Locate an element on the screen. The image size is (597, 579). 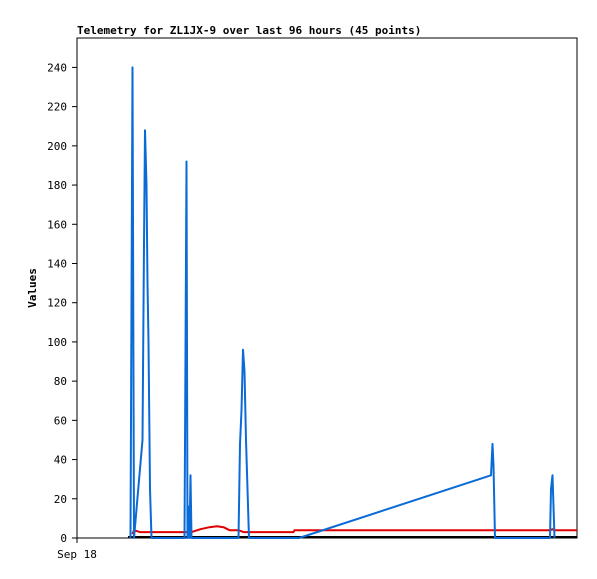
x-axis-ticks: Sep 18 is located at coordinates (77, 549).